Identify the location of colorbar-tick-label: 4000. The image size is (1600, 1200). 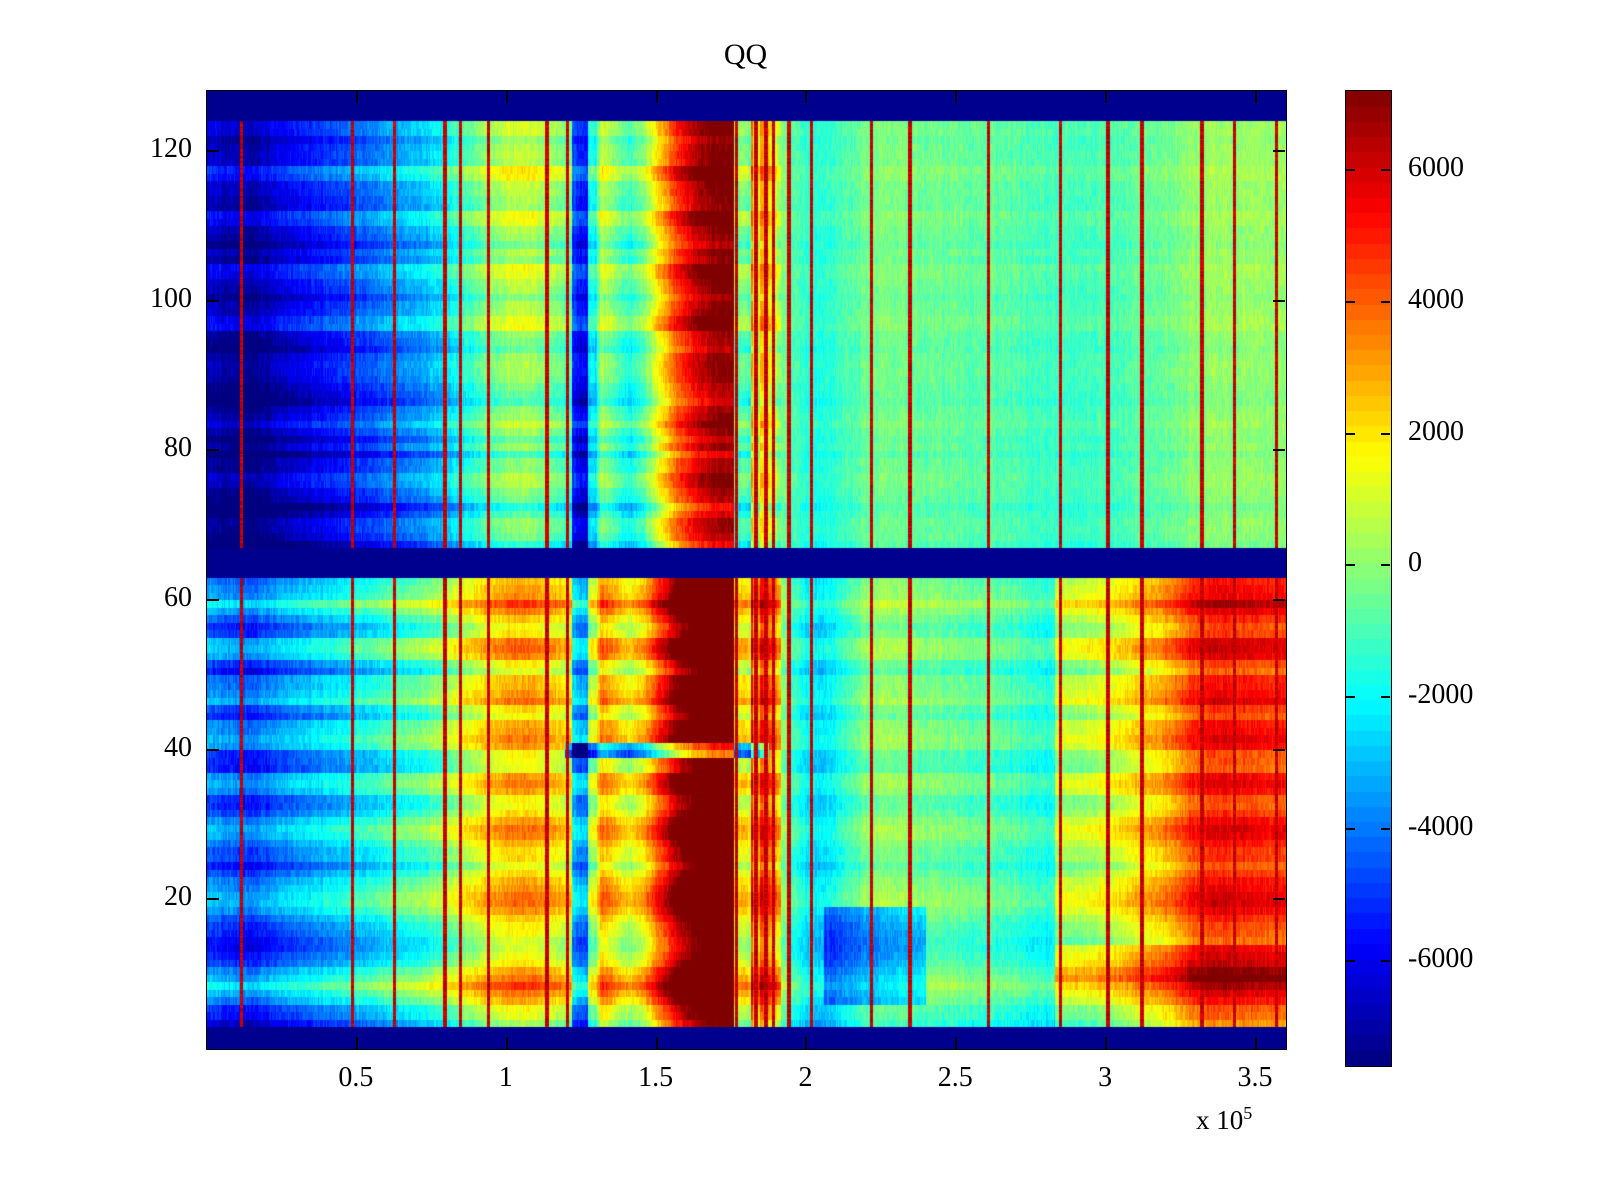
(1436, 299).